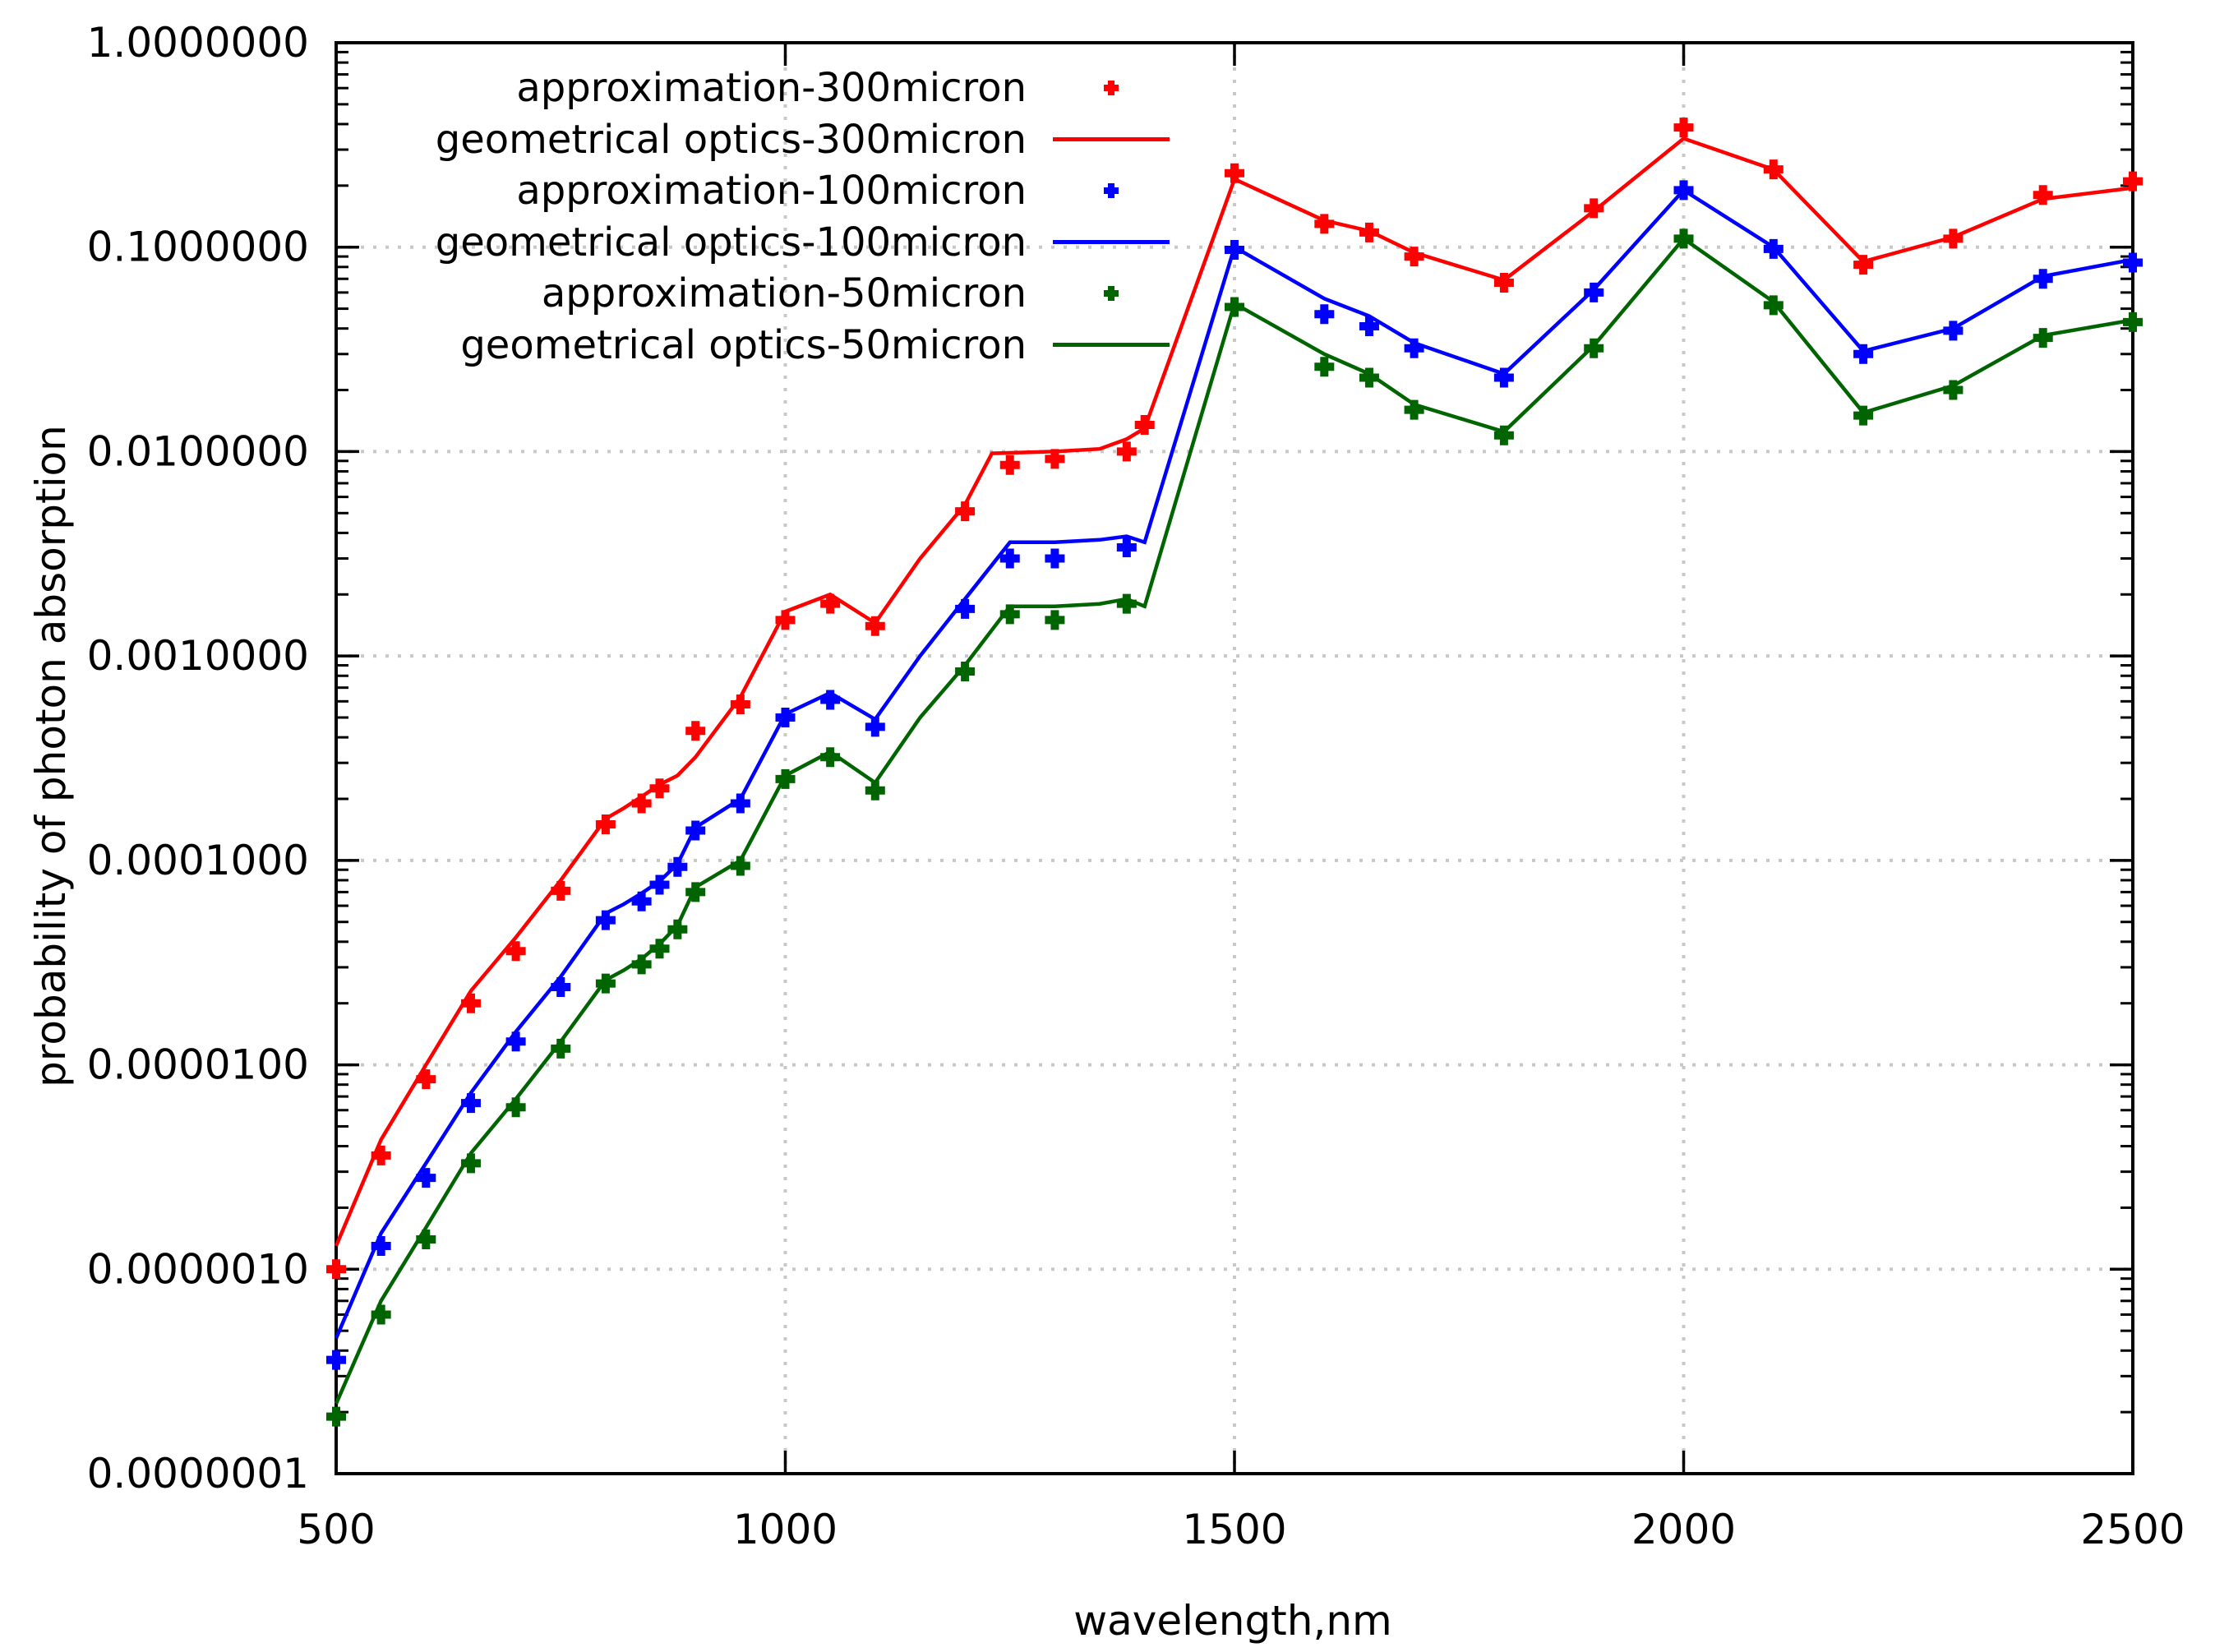  I want to click on legend-label: approximation-100micron, so click(771, 191).